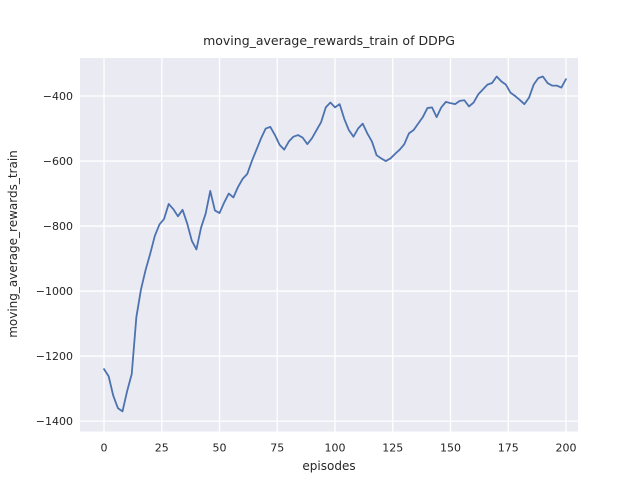 This screenshot has width=640, height=480. Describe the element at coordinates (58, 226) in the screenshot. I see `y-tick-label: −800` at that location.